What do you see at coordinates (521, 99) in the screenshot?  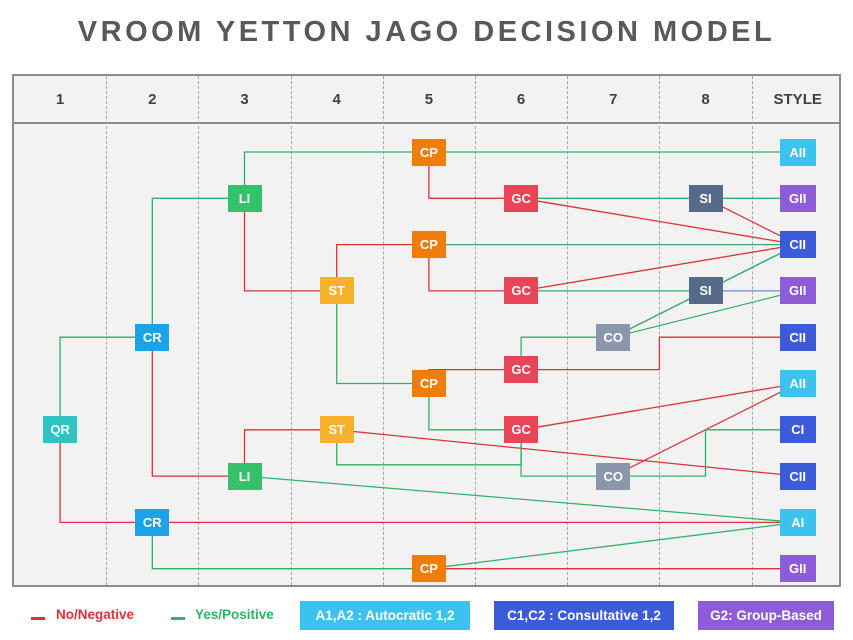 I see `column-header-6: 6` at bounding box center [521, 99].